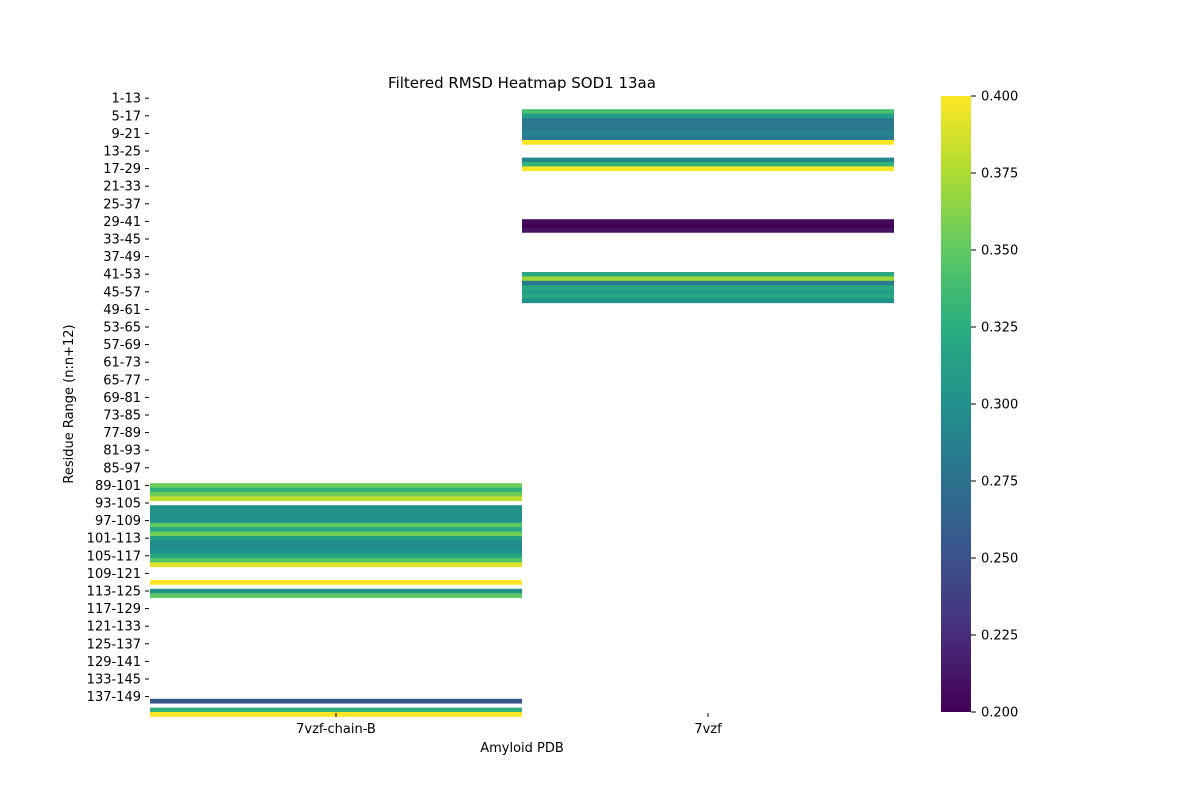  Describe the element at coordinates (114, 627) in the screenshot. I see `y-tick-label: 121-133` at that location.